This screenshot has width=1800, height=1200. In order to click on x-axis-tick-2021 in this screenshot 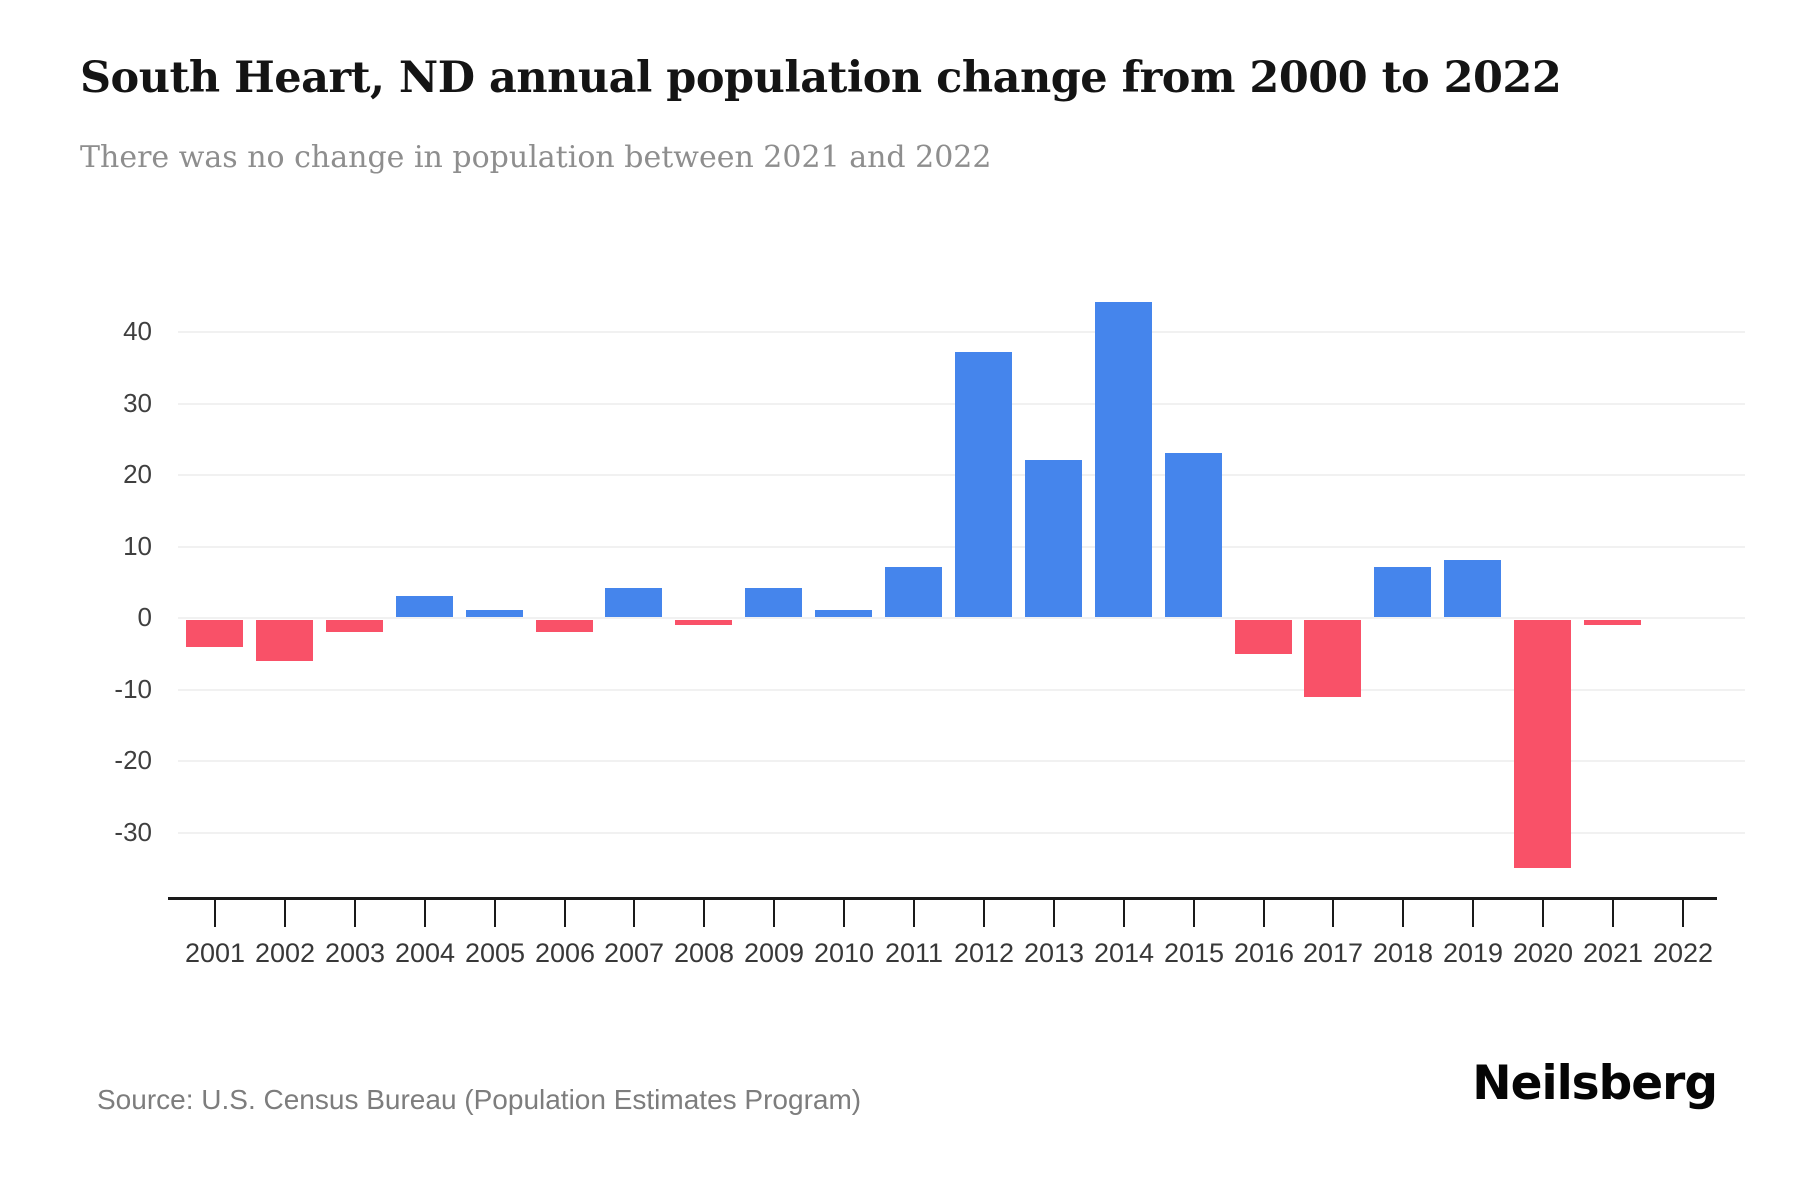, I will do `click(1613, 913)`.